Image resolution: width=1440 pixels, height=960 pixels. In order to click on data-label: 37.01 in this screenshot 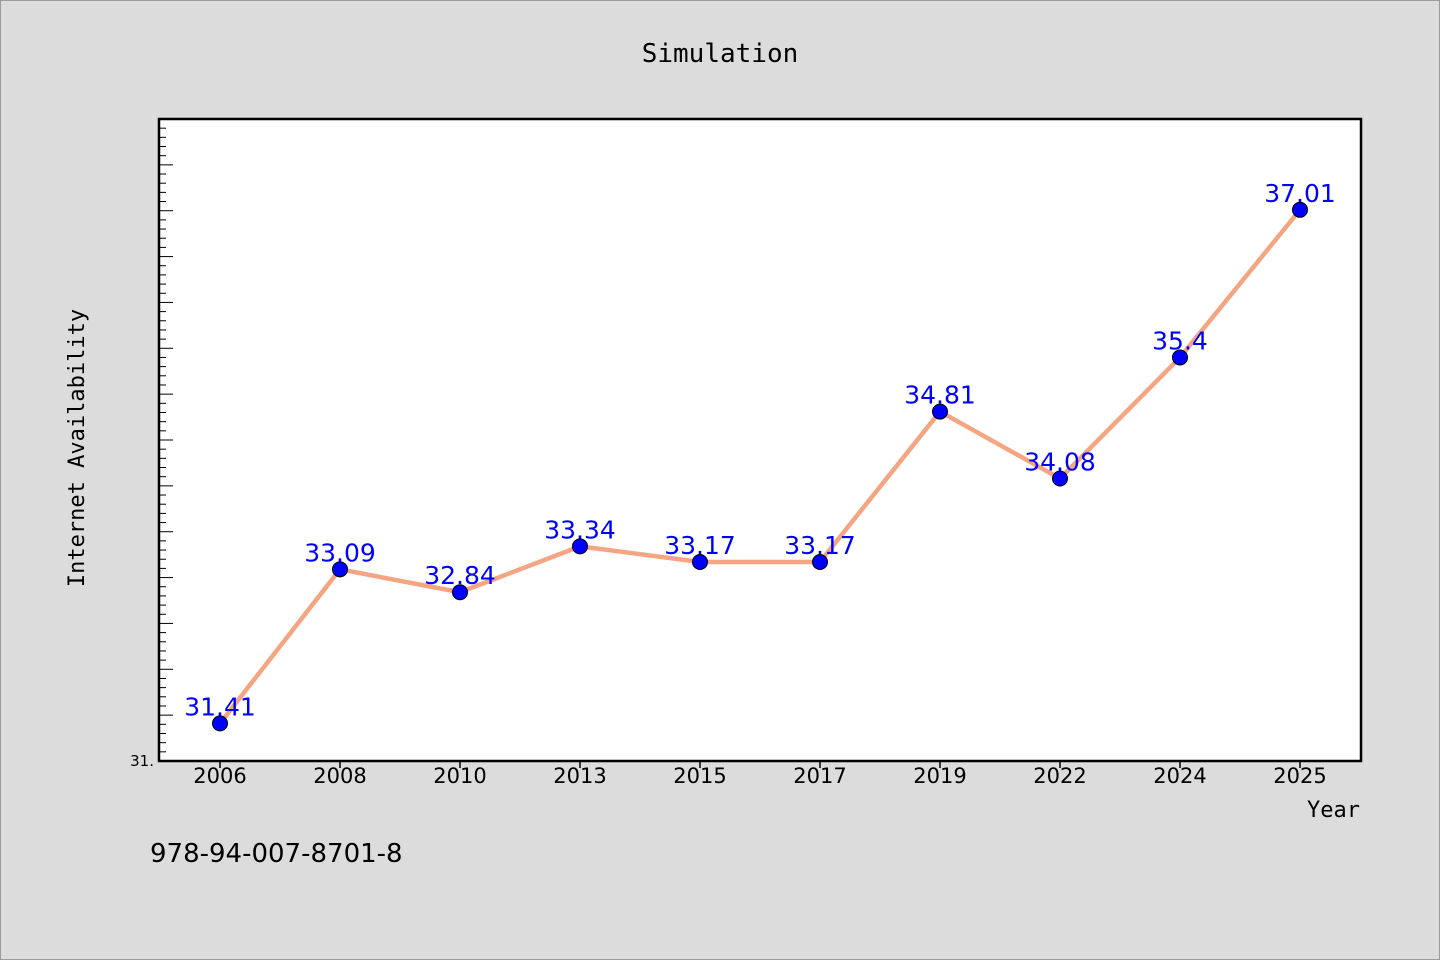, I will do `click(1300, 193)`.